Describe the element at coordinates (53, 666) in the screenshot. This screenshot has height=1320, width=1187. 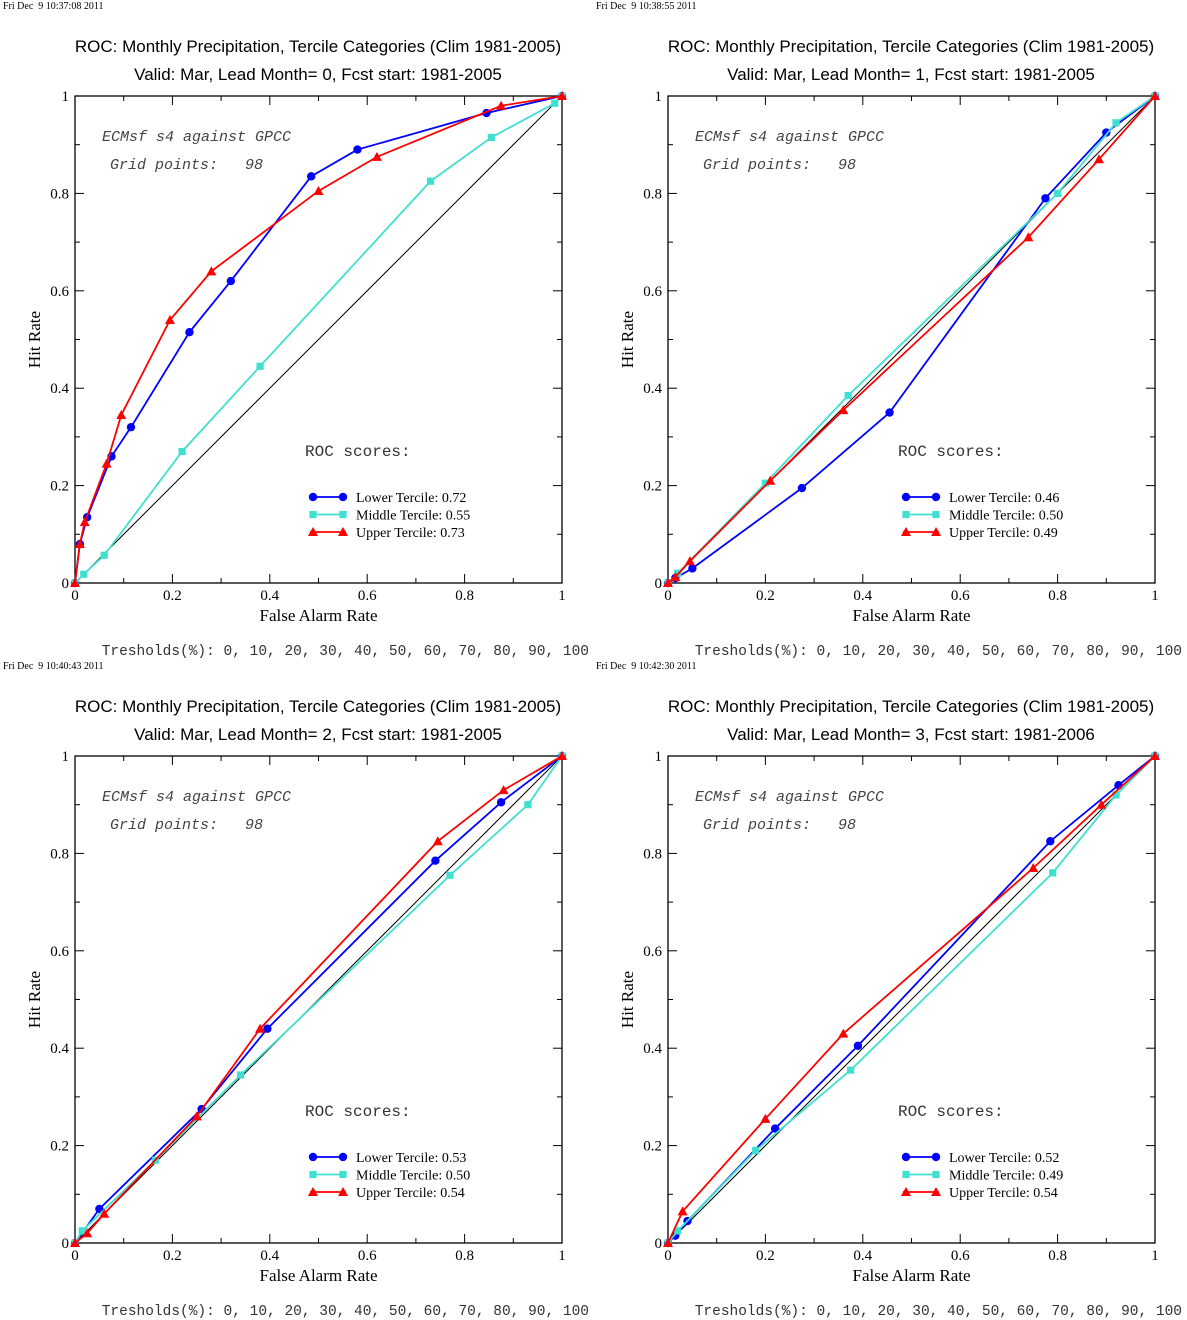
I see `timestamp: Fri Dec 9 10:40:43 2011` at that location.